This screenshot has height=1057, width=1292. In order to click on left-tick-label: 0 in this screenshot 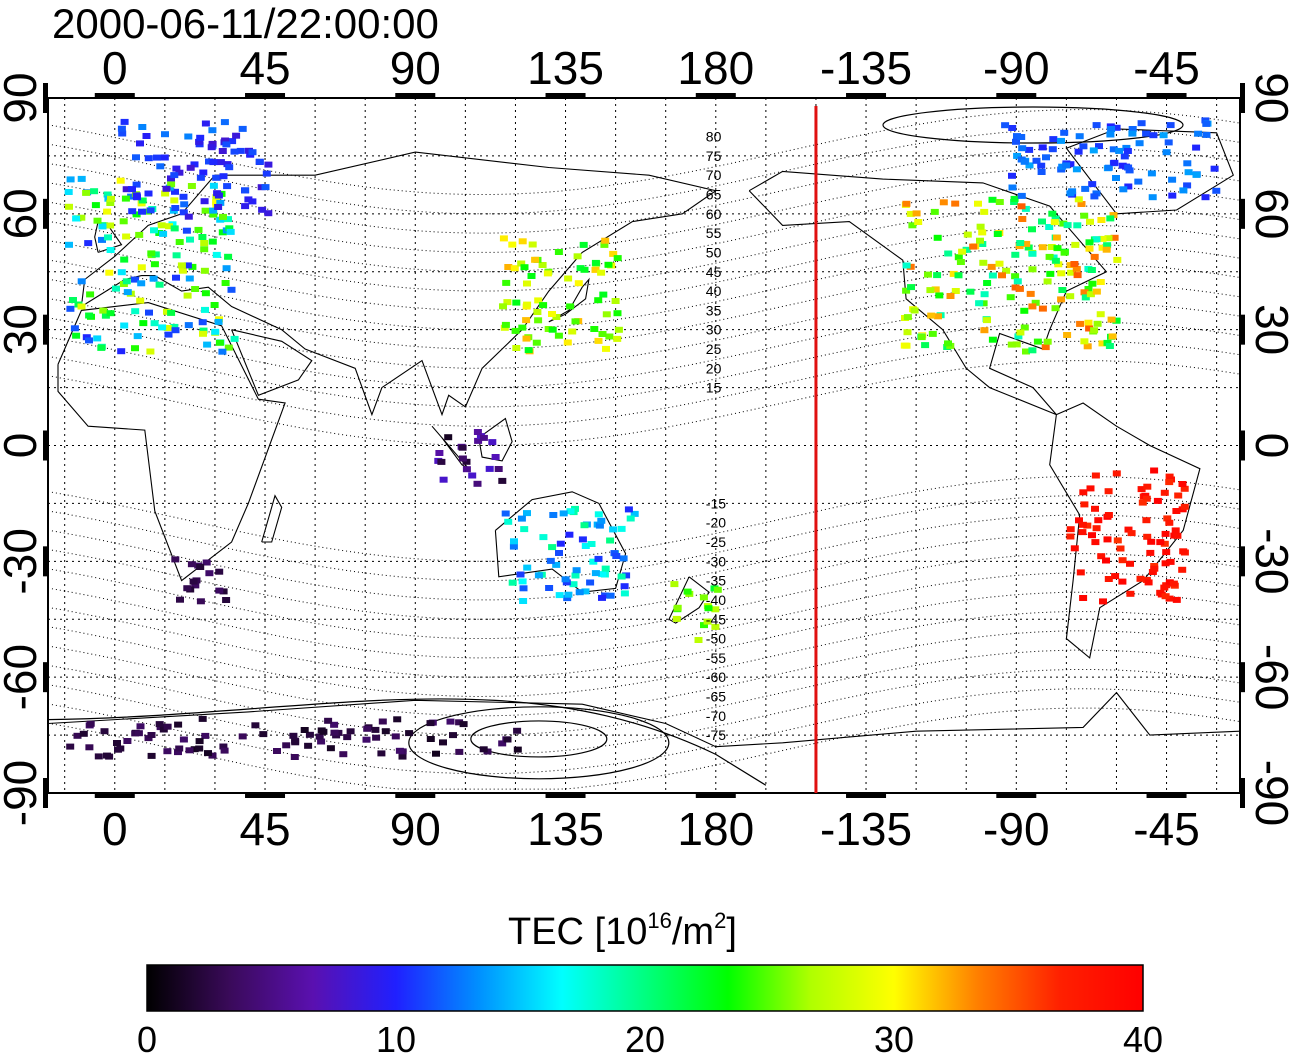, I will do `click(23, 446)`.